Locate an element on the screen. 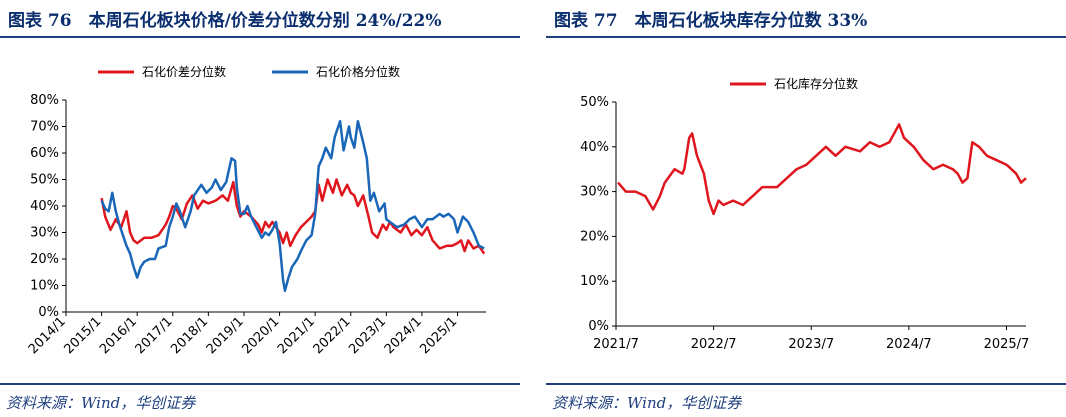  x-tick-label: 2021/7 is located at coordinates (616, 344).